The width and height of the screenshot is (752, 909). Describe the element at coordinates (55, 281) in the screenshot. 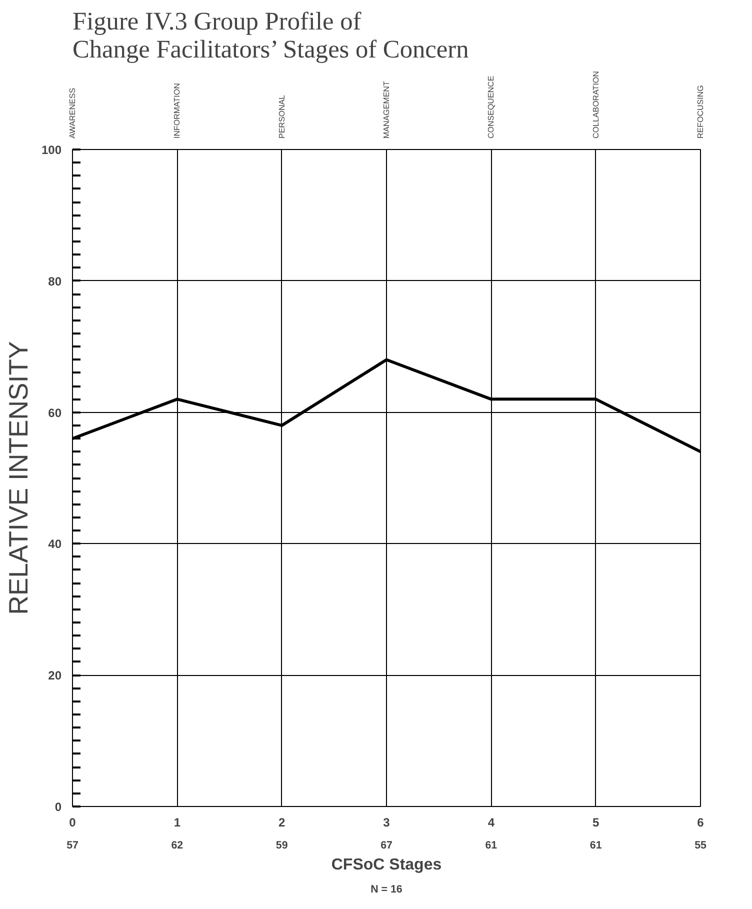

I see `y-tick-label: 80` at that location.